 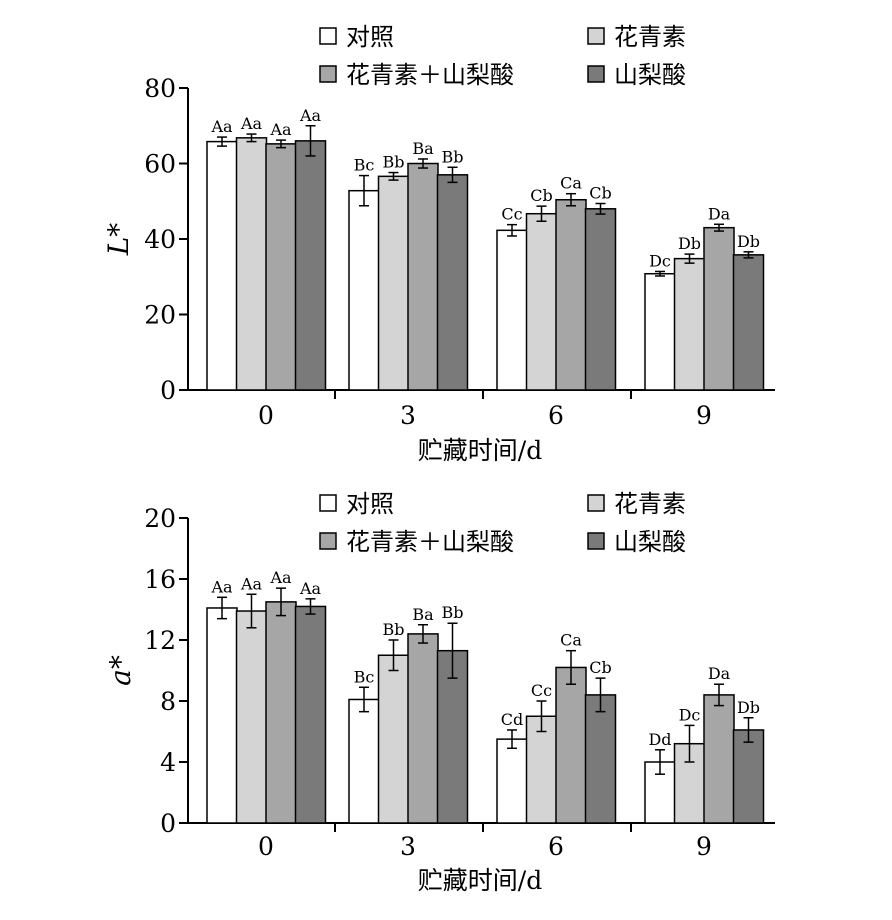 I want to click on y-axis-title: a*, so click(x=120, y=670).